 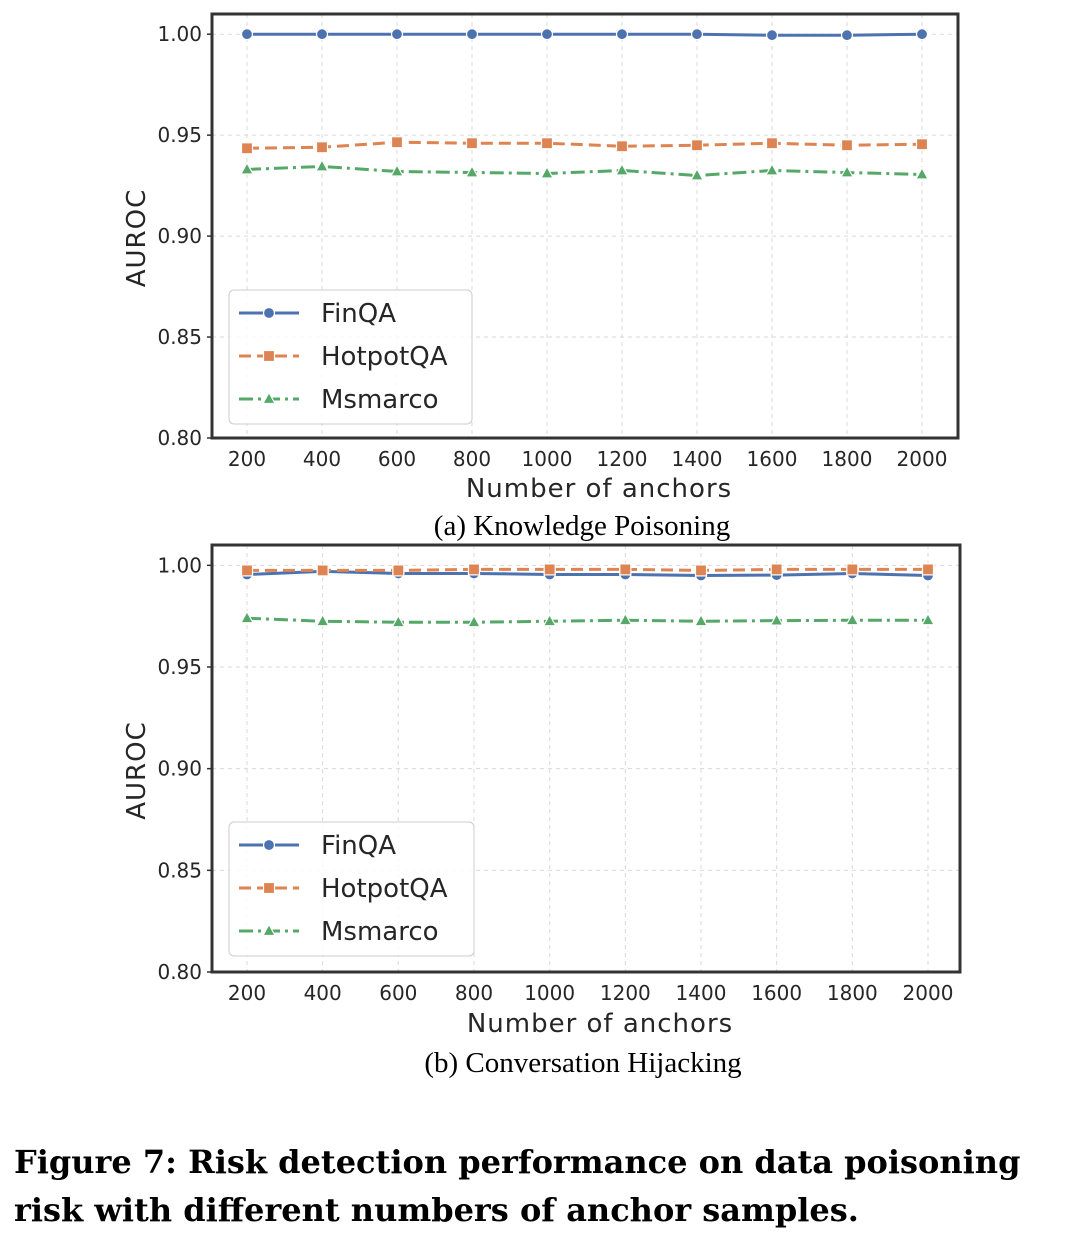 I want to click on series-finqa, so click(x=584, y=35).